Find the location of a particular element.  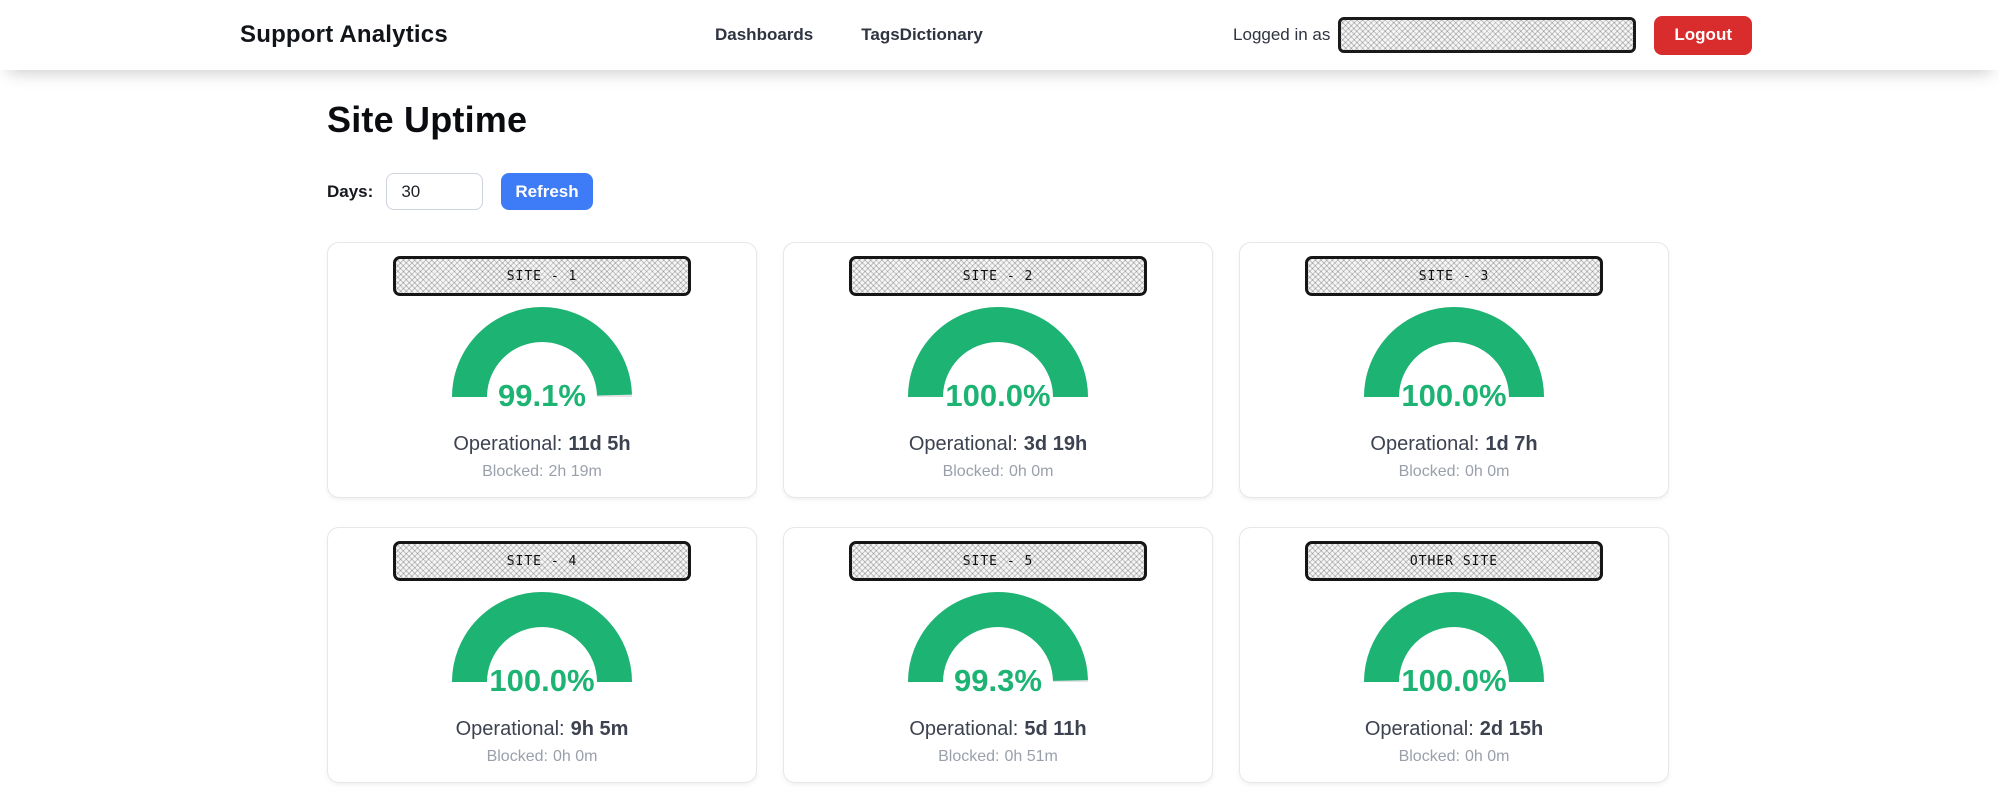

days-controls: Days: Refresh is located at coordinates (998, 191).